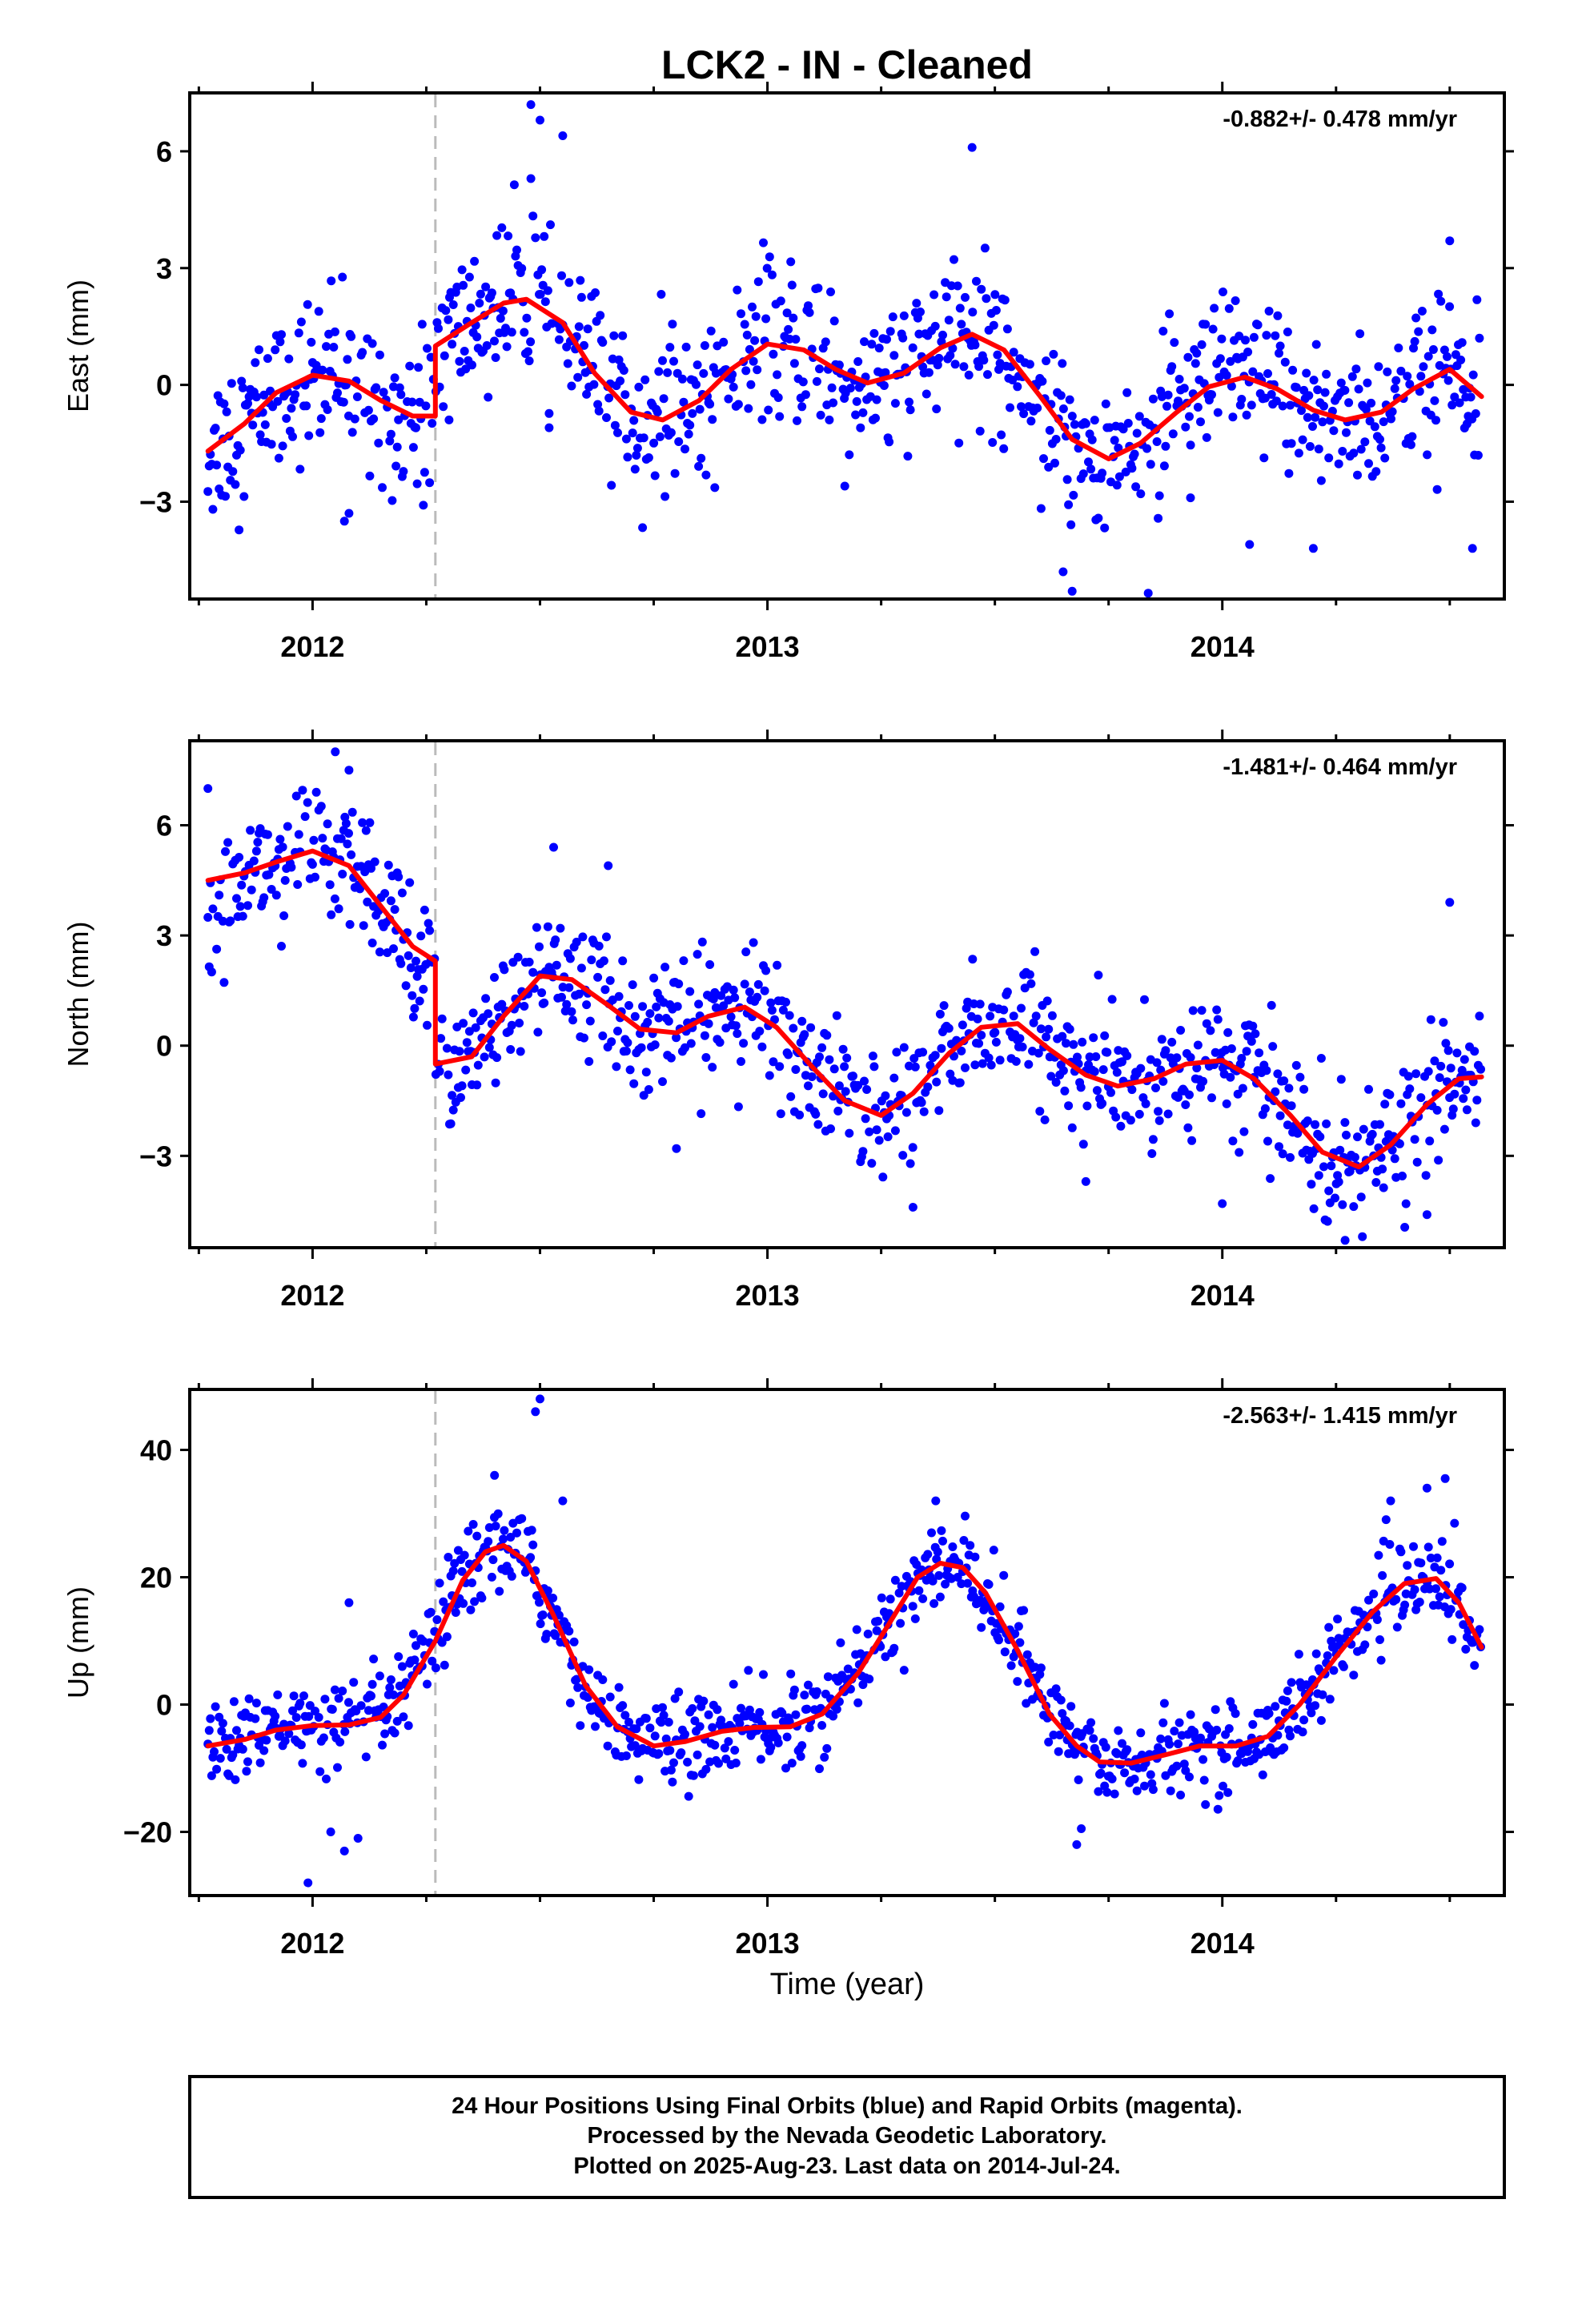 This screenshot has width=1582, height=2324. Describe the element at coordinates (845, 1009) in the screenshot. I see `north-model-curve` at that location.